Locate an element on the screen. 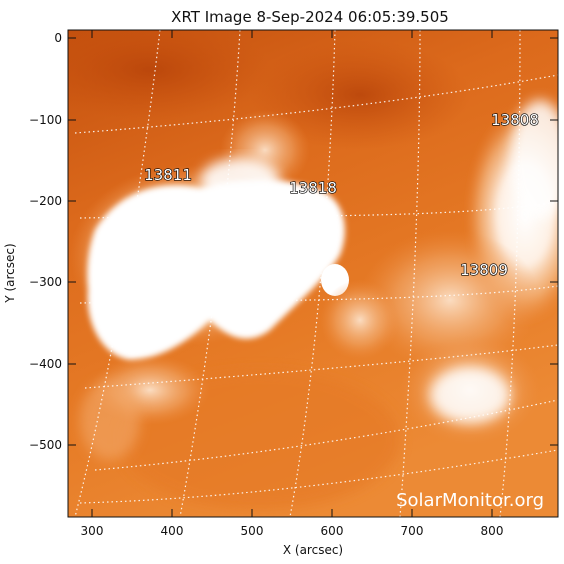 The width and height of the screenshot is (564, 564). solarmonitor-watermark: SolarMonitor.org is located at coordinates (470, 500).